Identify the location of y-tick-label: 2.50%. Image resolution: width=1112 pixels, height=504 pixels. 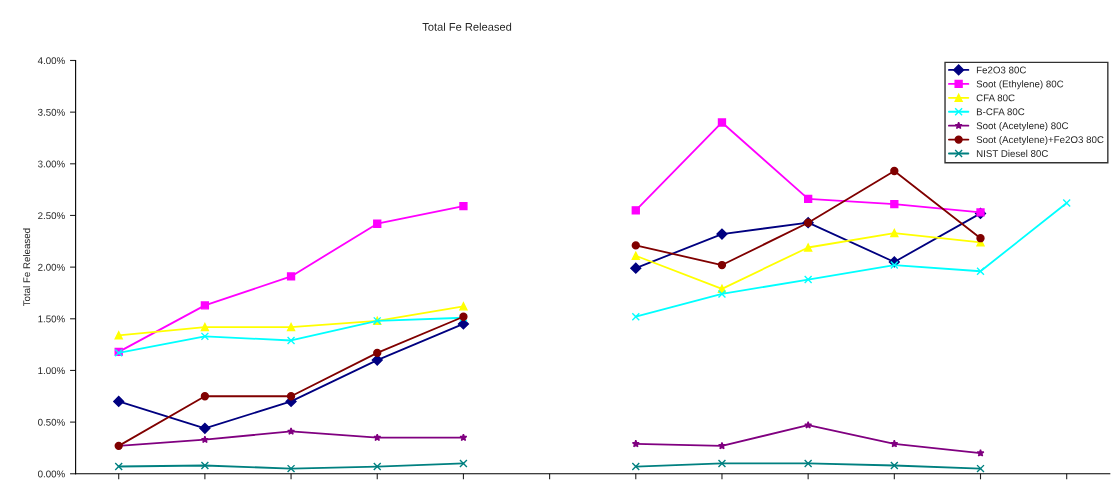
(51, 216).